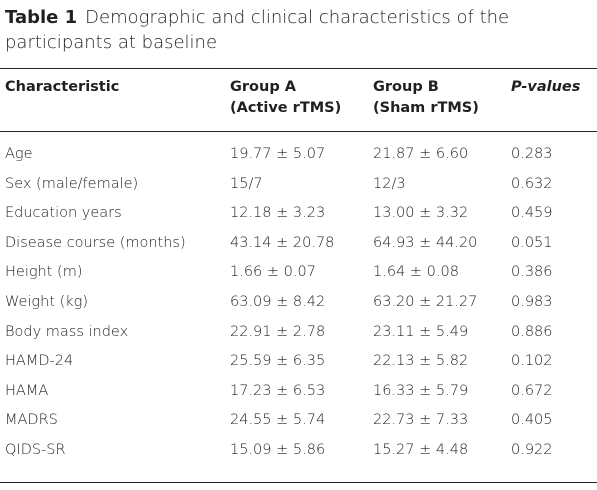 The height and width of the screenshot is (490, 597). Describe the element at coordinates (421, 390) in the screenshot. I see `table-cell: 16.33 ± 5.79` at that location.